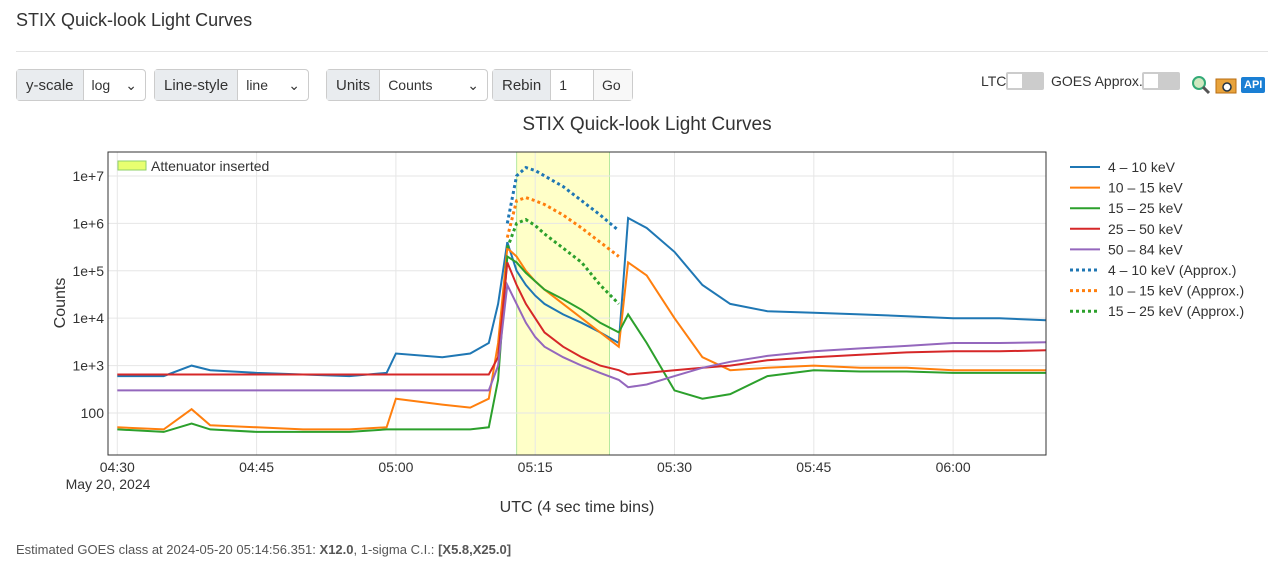 The width and height of the screenshot is (1280, 571). I want to click on label: y-scale, so click(50, 85).